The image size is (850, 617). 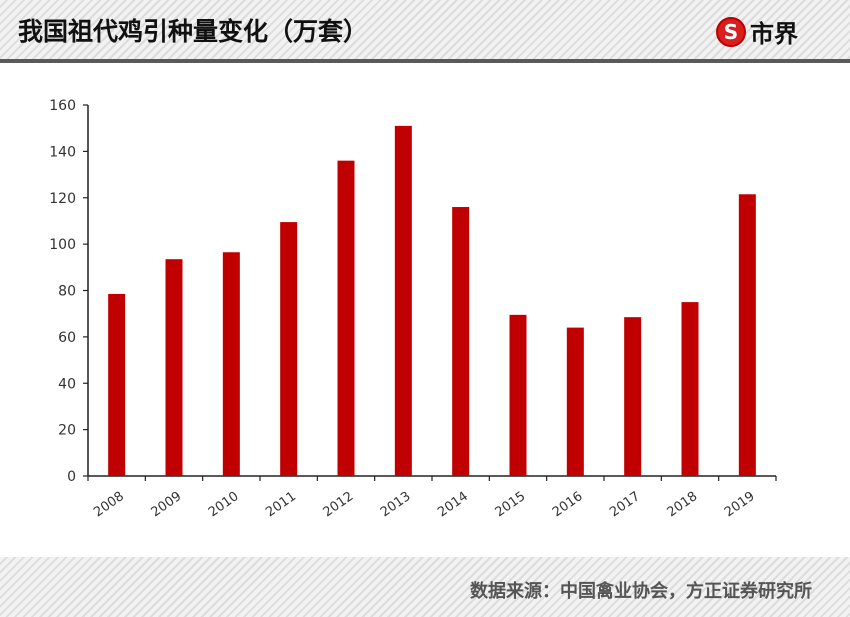 What do you see at coordinates (231, 364) in the screenshot?
I see `bar-2010` at bounding box center [231, 364].